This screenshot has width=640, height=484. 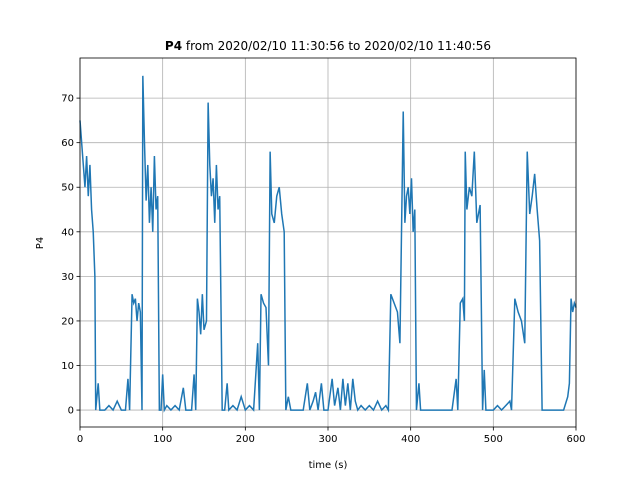 I want to click on y-tick-label: 10, so click(x=67, y=366).